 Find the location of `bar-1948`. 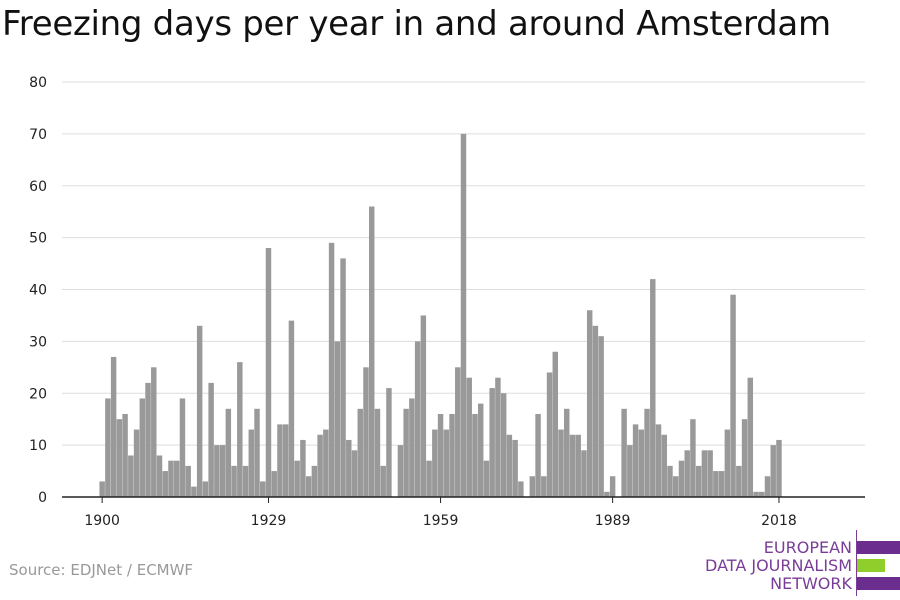

bar-1948 is located at coordinates (377, 452).